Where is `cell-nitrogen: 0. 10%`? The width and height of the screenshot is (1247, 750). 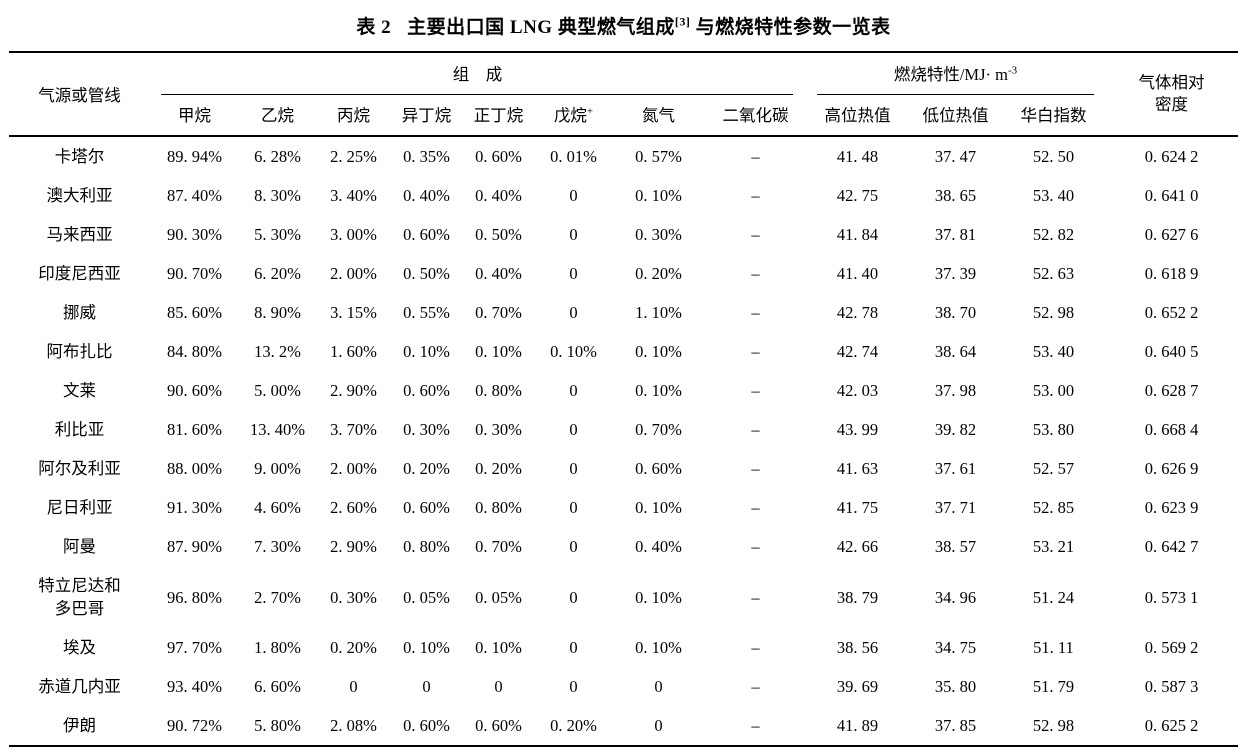 cell-nitrogen: 0. 10% is located at coordinates (658, 597).